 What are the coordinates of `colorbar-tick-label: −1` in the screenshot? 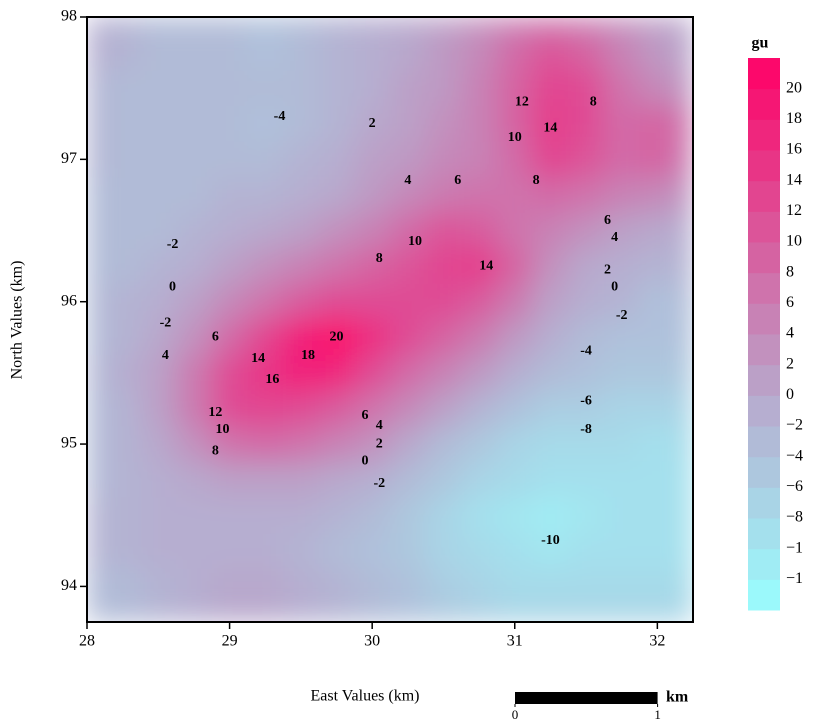 It's located at (794, 578).